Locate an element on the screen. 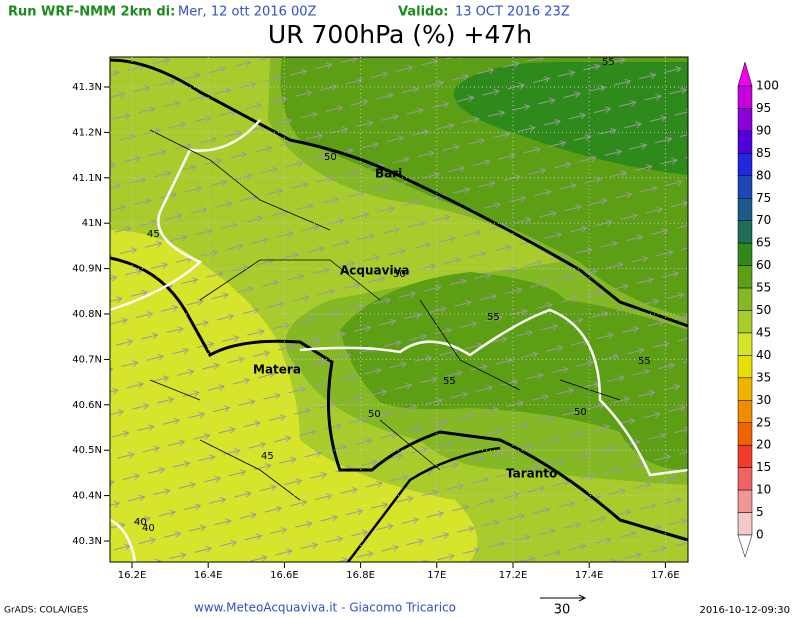 The height and width of the screenshot is (618, 800). city-label: Taranto is located at coordinates (531, 474).